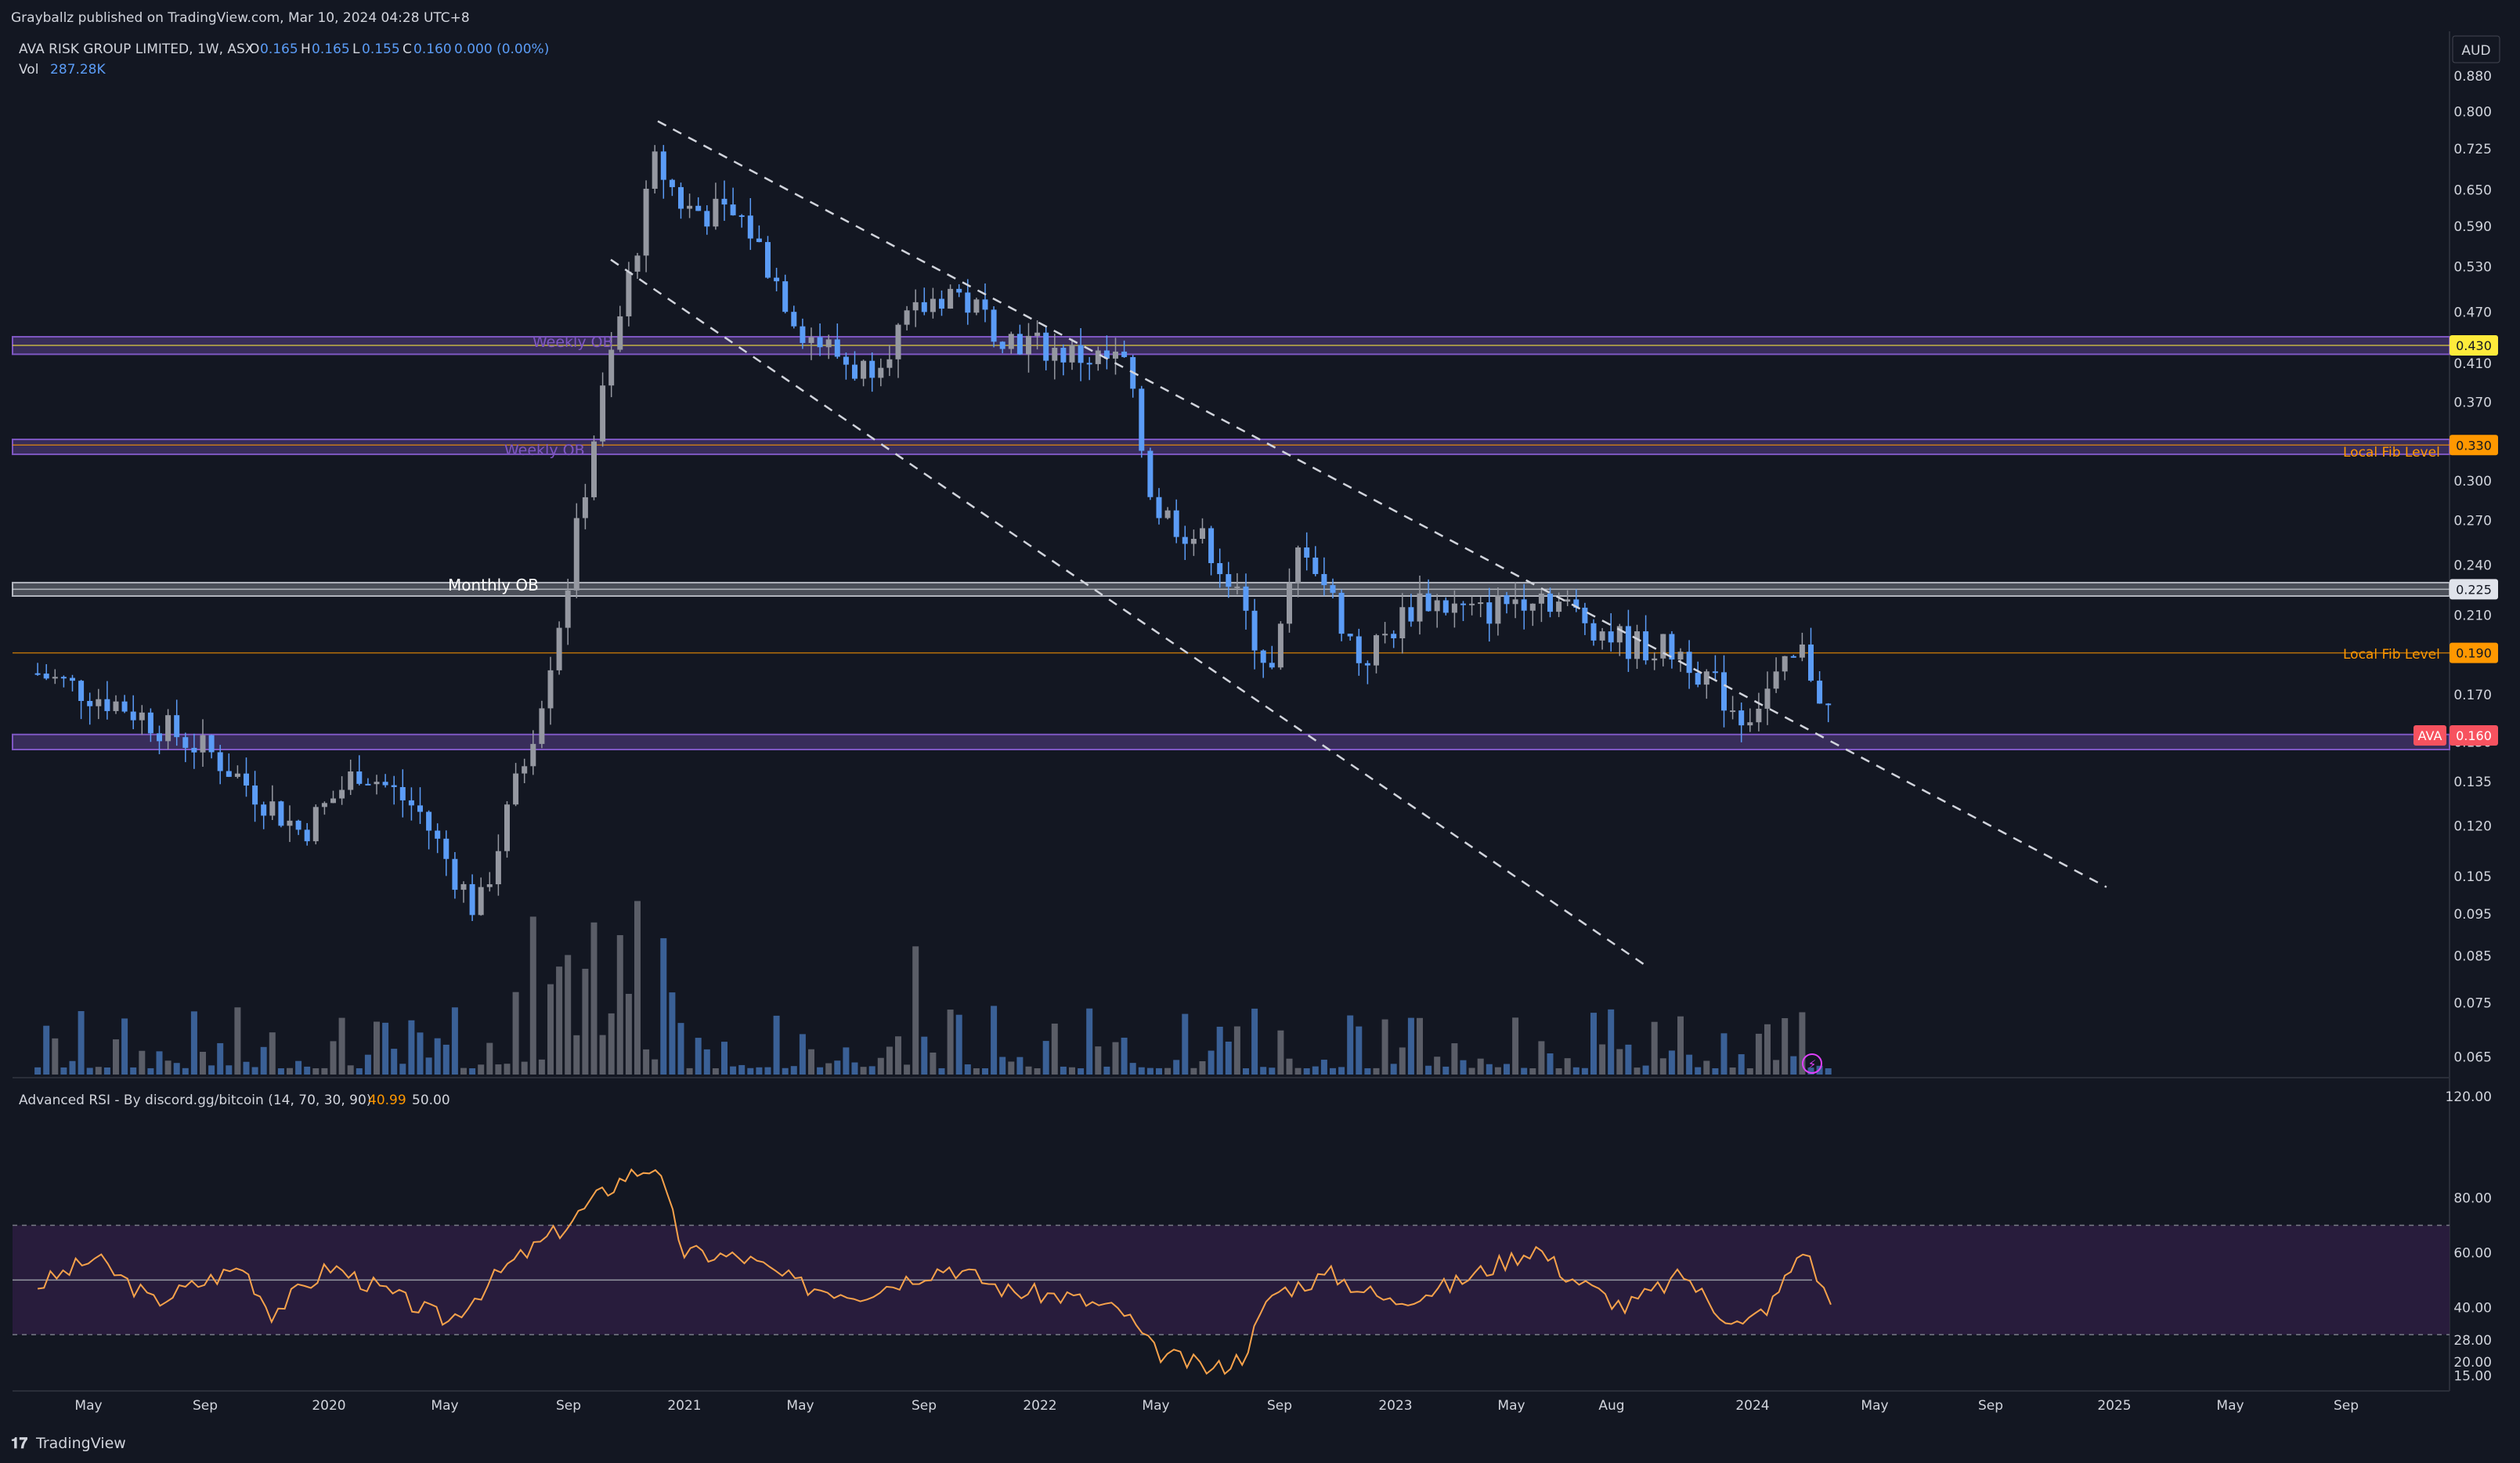 Image resolution: width=2520 pixels, height=1463 pixels. Describe the element at coordinates (1039, 1406) in the screenshot. I see `time-tick-label: 2022` at that location.